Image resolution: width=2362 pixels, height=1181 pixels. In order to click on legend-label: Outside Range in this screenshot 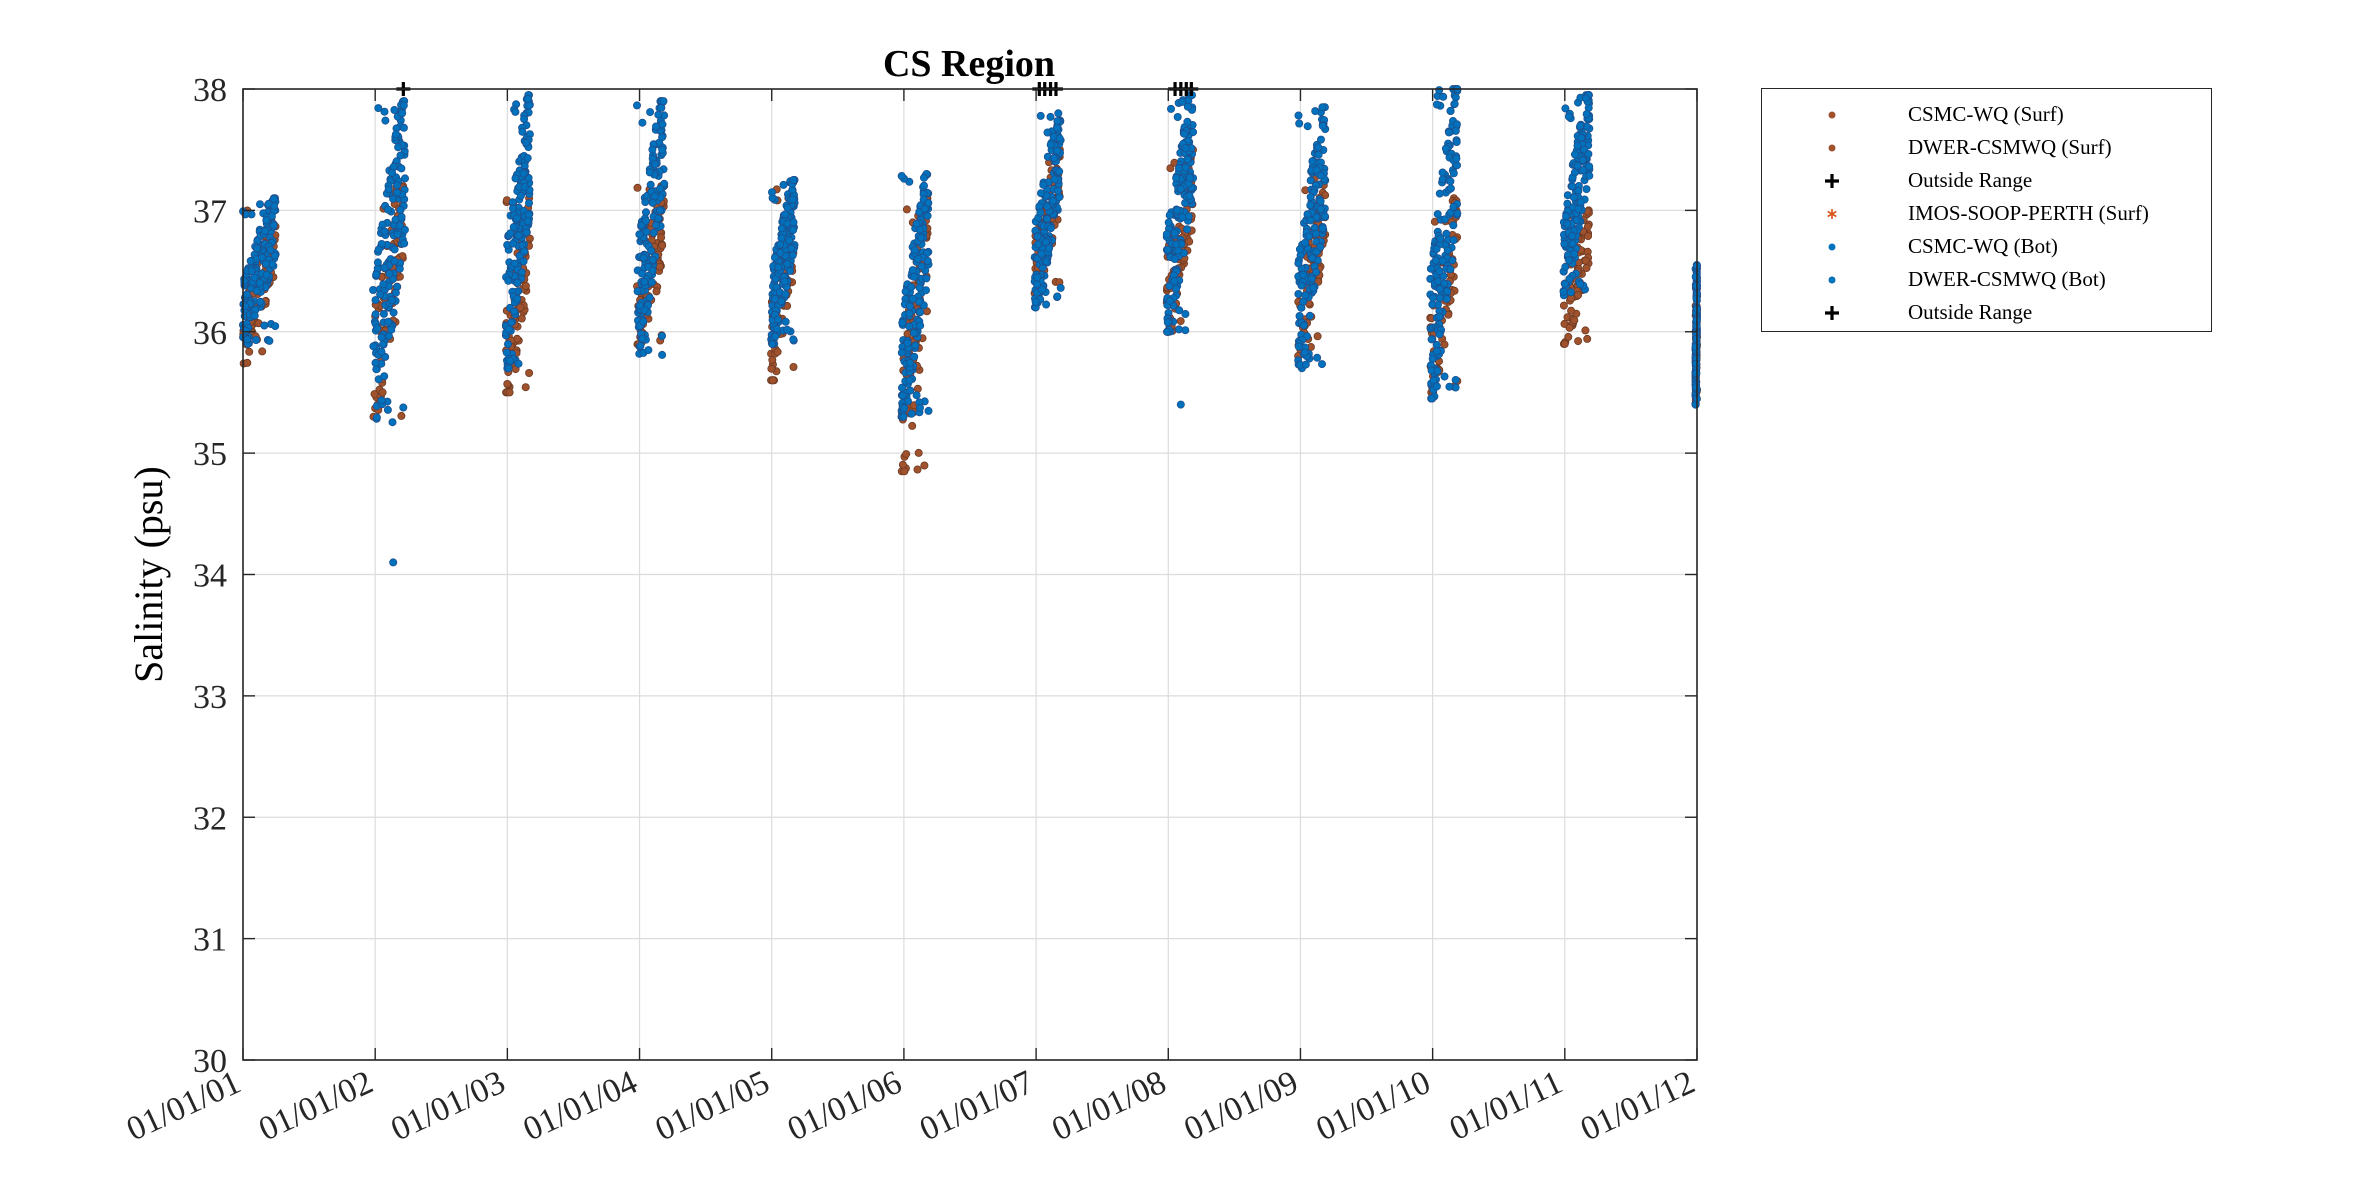, I will do `click(1970, 312)`.